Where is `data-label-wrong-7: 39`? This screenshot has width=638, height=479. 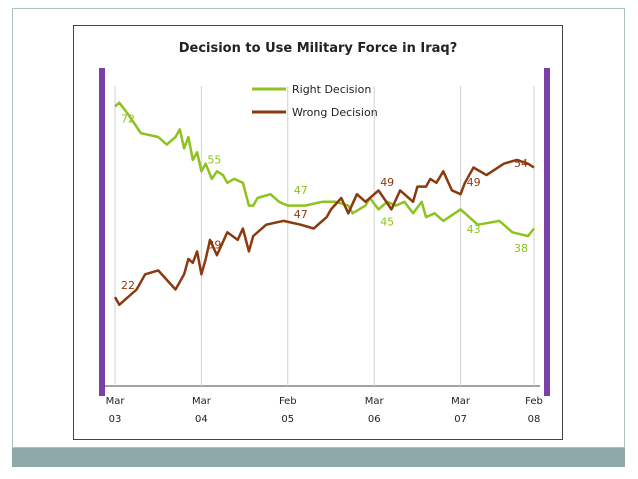
data-label-wrong-7: 39 is located at coordinates (214, 244).